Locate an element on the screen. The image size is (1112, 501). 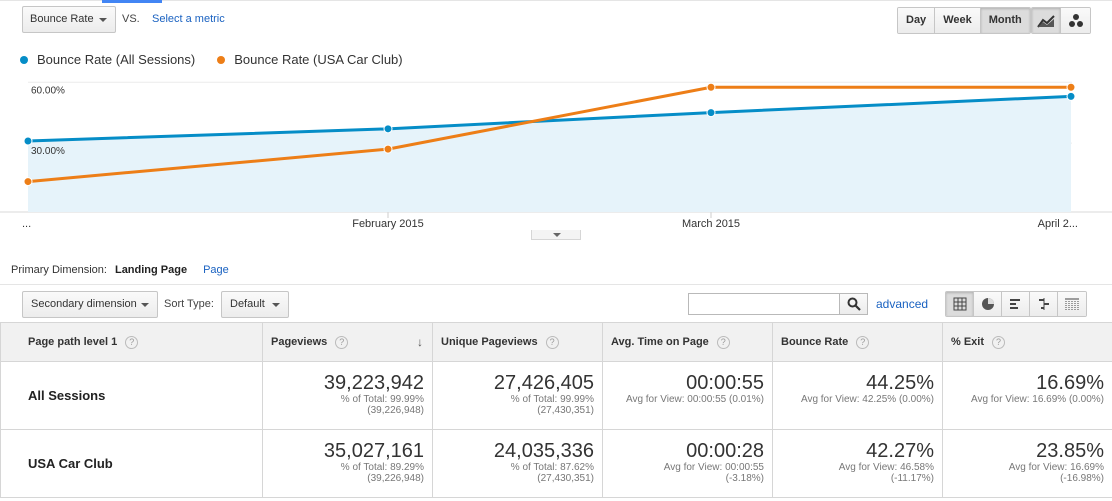
header-label: Pageviews is located at coordinates (299, 341).